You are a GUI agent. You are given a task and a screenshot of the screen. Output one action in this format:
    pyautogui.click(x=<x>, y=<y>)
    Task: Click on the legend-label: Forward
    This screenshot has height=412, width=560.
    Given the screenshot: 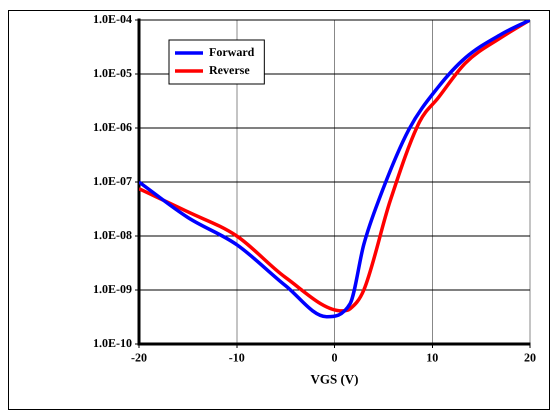 What is the action you would take?
    pyautogui.click(x=232, y=52)
    